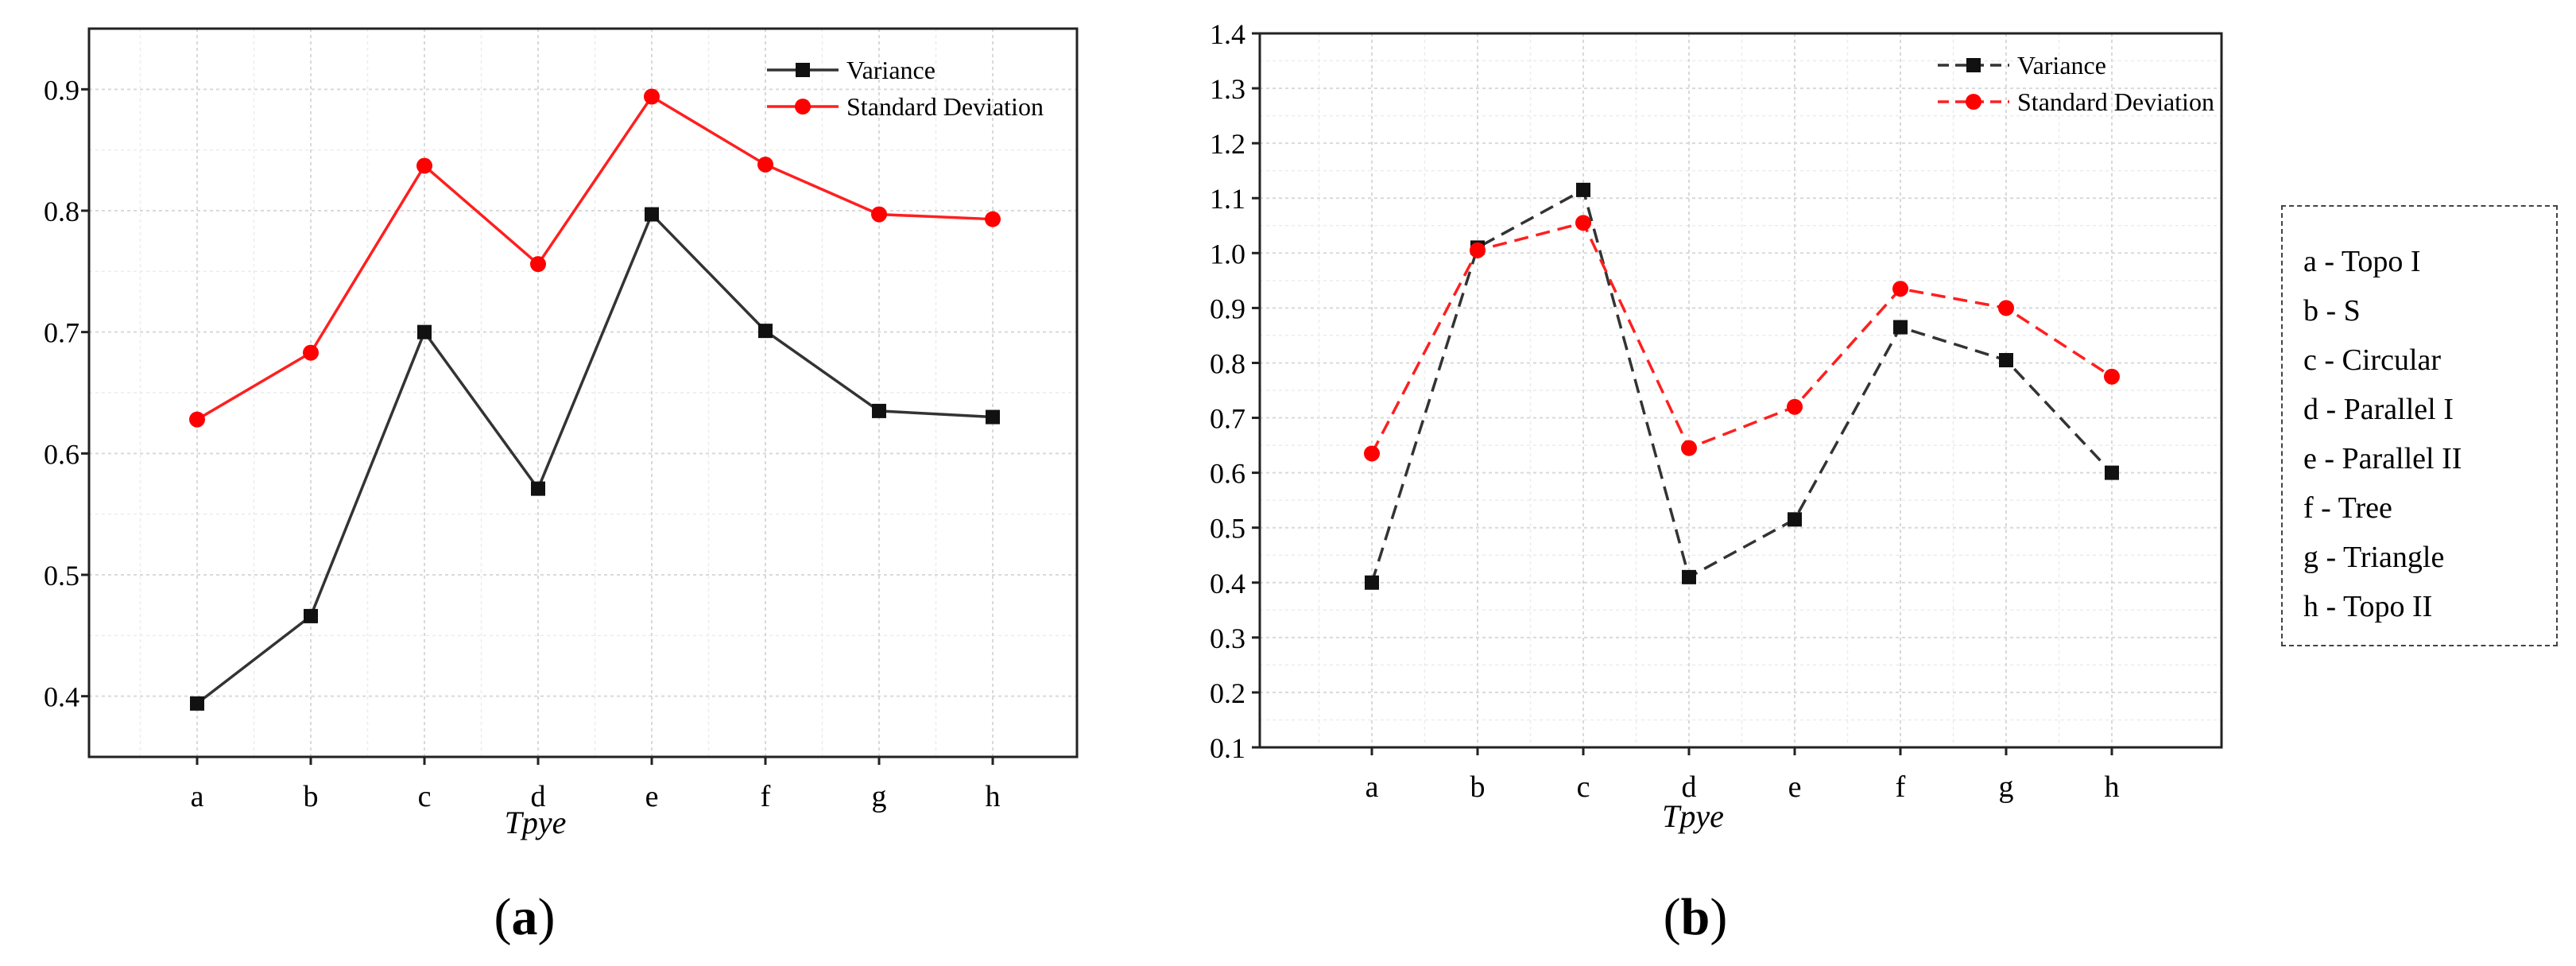 The width and height of the screenshot is (2576, 966). Describe the element at coordinates (2368, 606) in the screenshot. I see `type-legend-item: h - Topo II` at that location.